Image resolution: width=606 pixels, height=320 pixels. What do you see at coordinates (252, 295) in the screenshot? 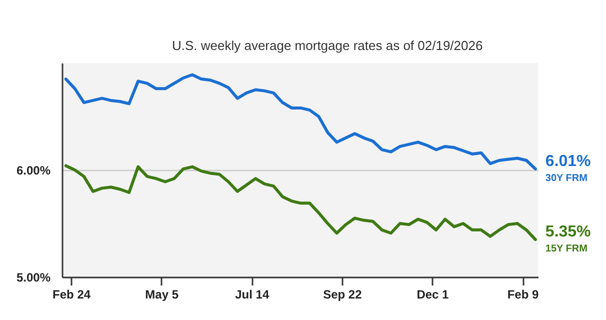
I see `x-tick-label: Jul 14` at bounding box center [252, 295].